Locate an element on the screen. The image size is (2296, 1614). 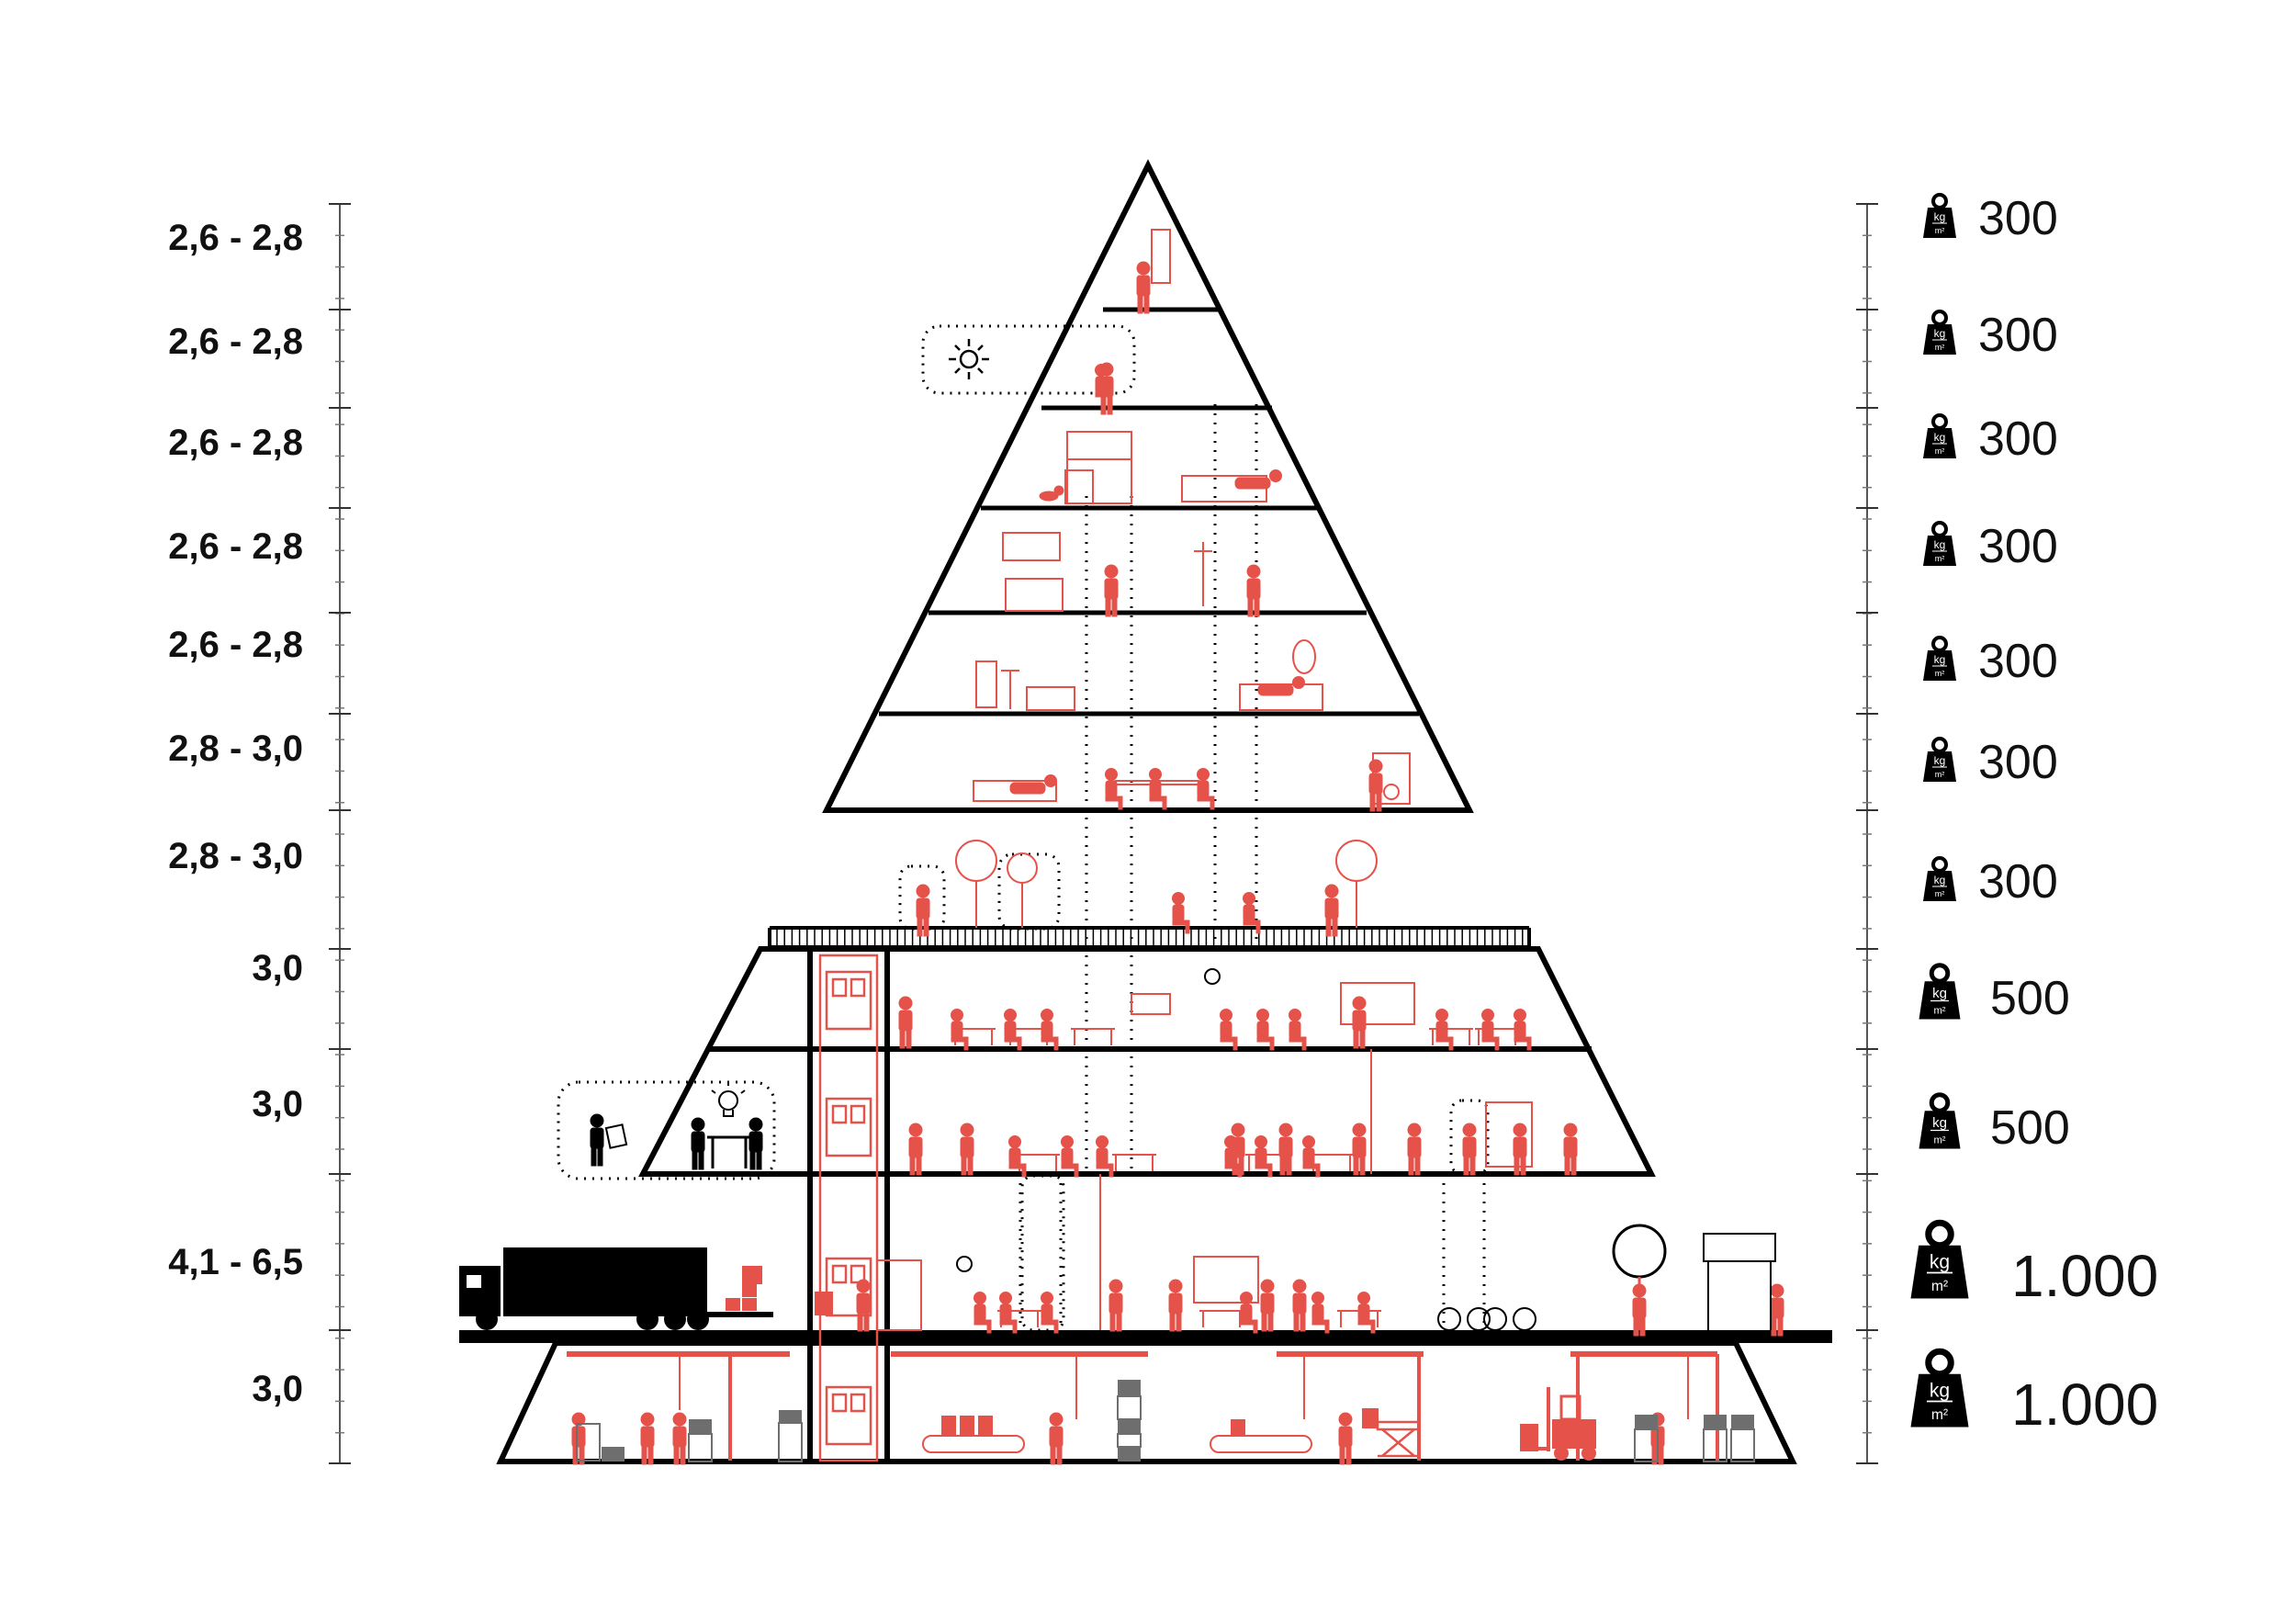
idea-scene is located at coordinates (676, 1125).